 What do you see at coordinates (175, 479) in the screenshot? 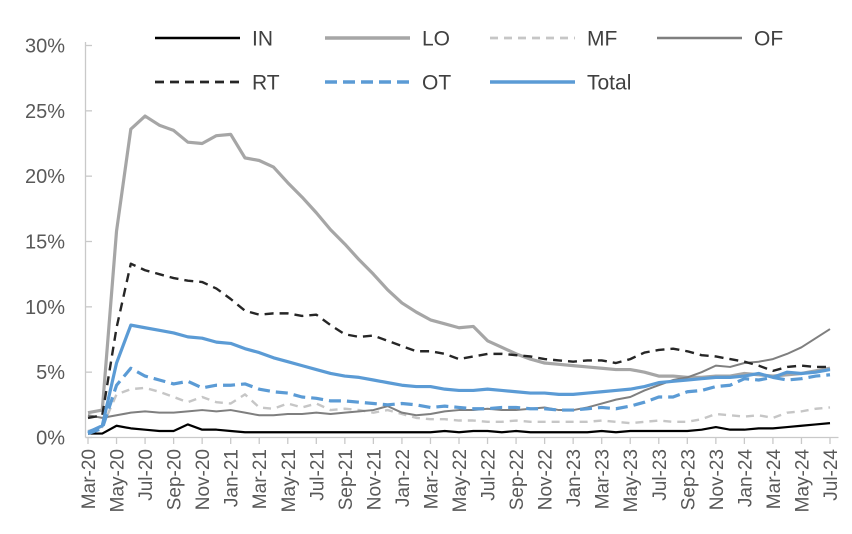
I see `x-tick-label: Sep-20` at bounding box center [175, 479].